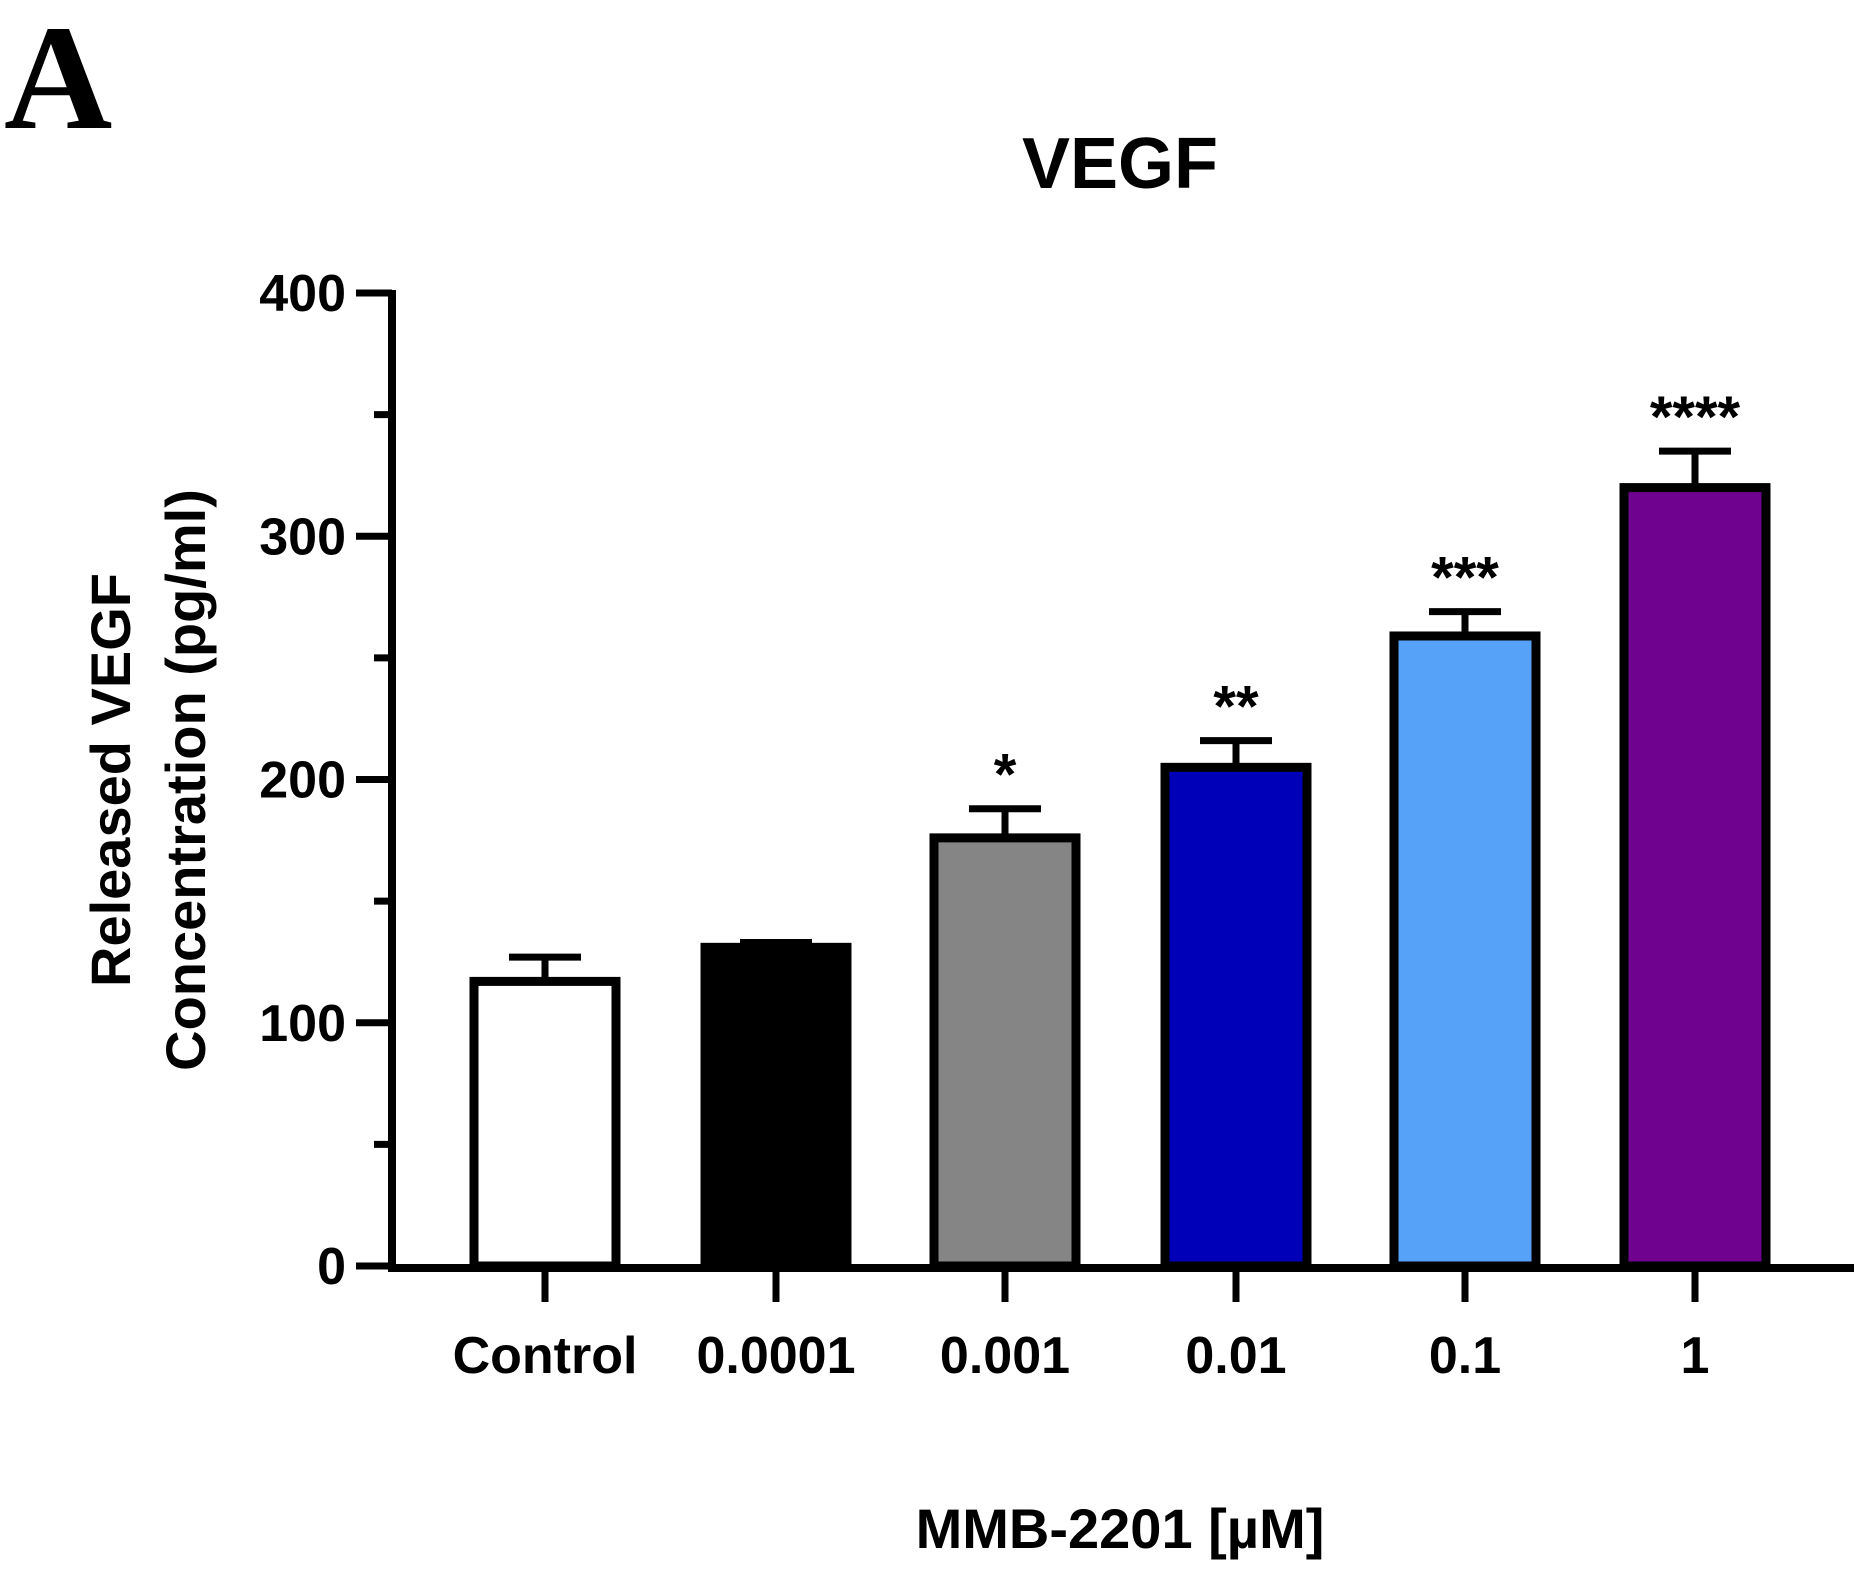 The image size is (1857, 1571). What do you see at coordinates (1695, 1356) in the screenshot?
I see `x-tick-label-5: 1` at bounding box center [1695, 1356].